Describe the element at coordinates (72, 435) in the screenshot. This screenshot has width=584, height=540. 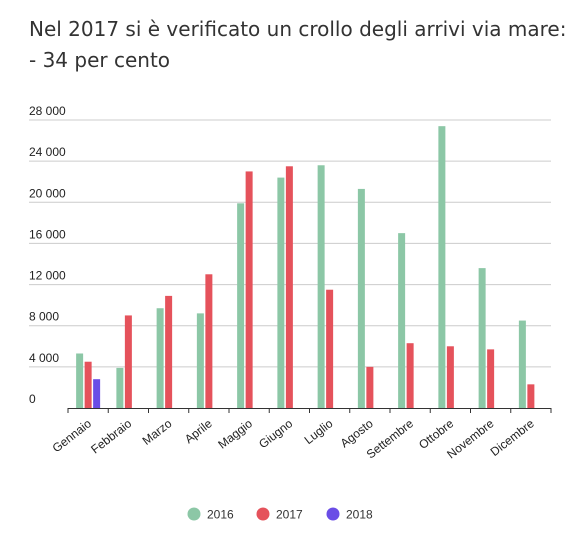
I see `x-tick-label: Gennaio` at that location.